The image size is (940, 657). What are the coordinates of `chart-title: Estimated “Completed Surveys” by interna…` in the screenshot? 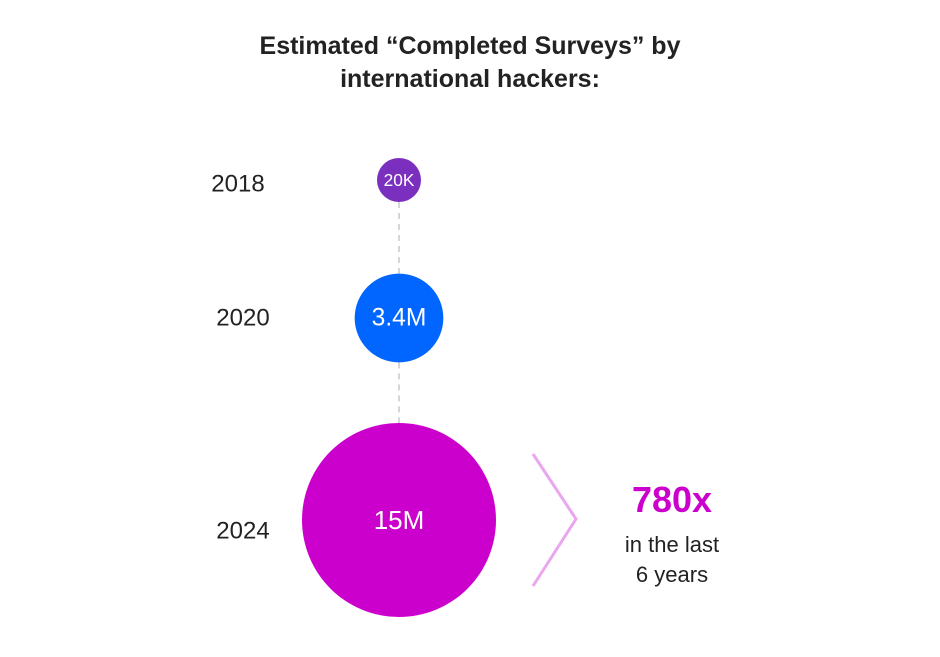 It's located at (470, 63).